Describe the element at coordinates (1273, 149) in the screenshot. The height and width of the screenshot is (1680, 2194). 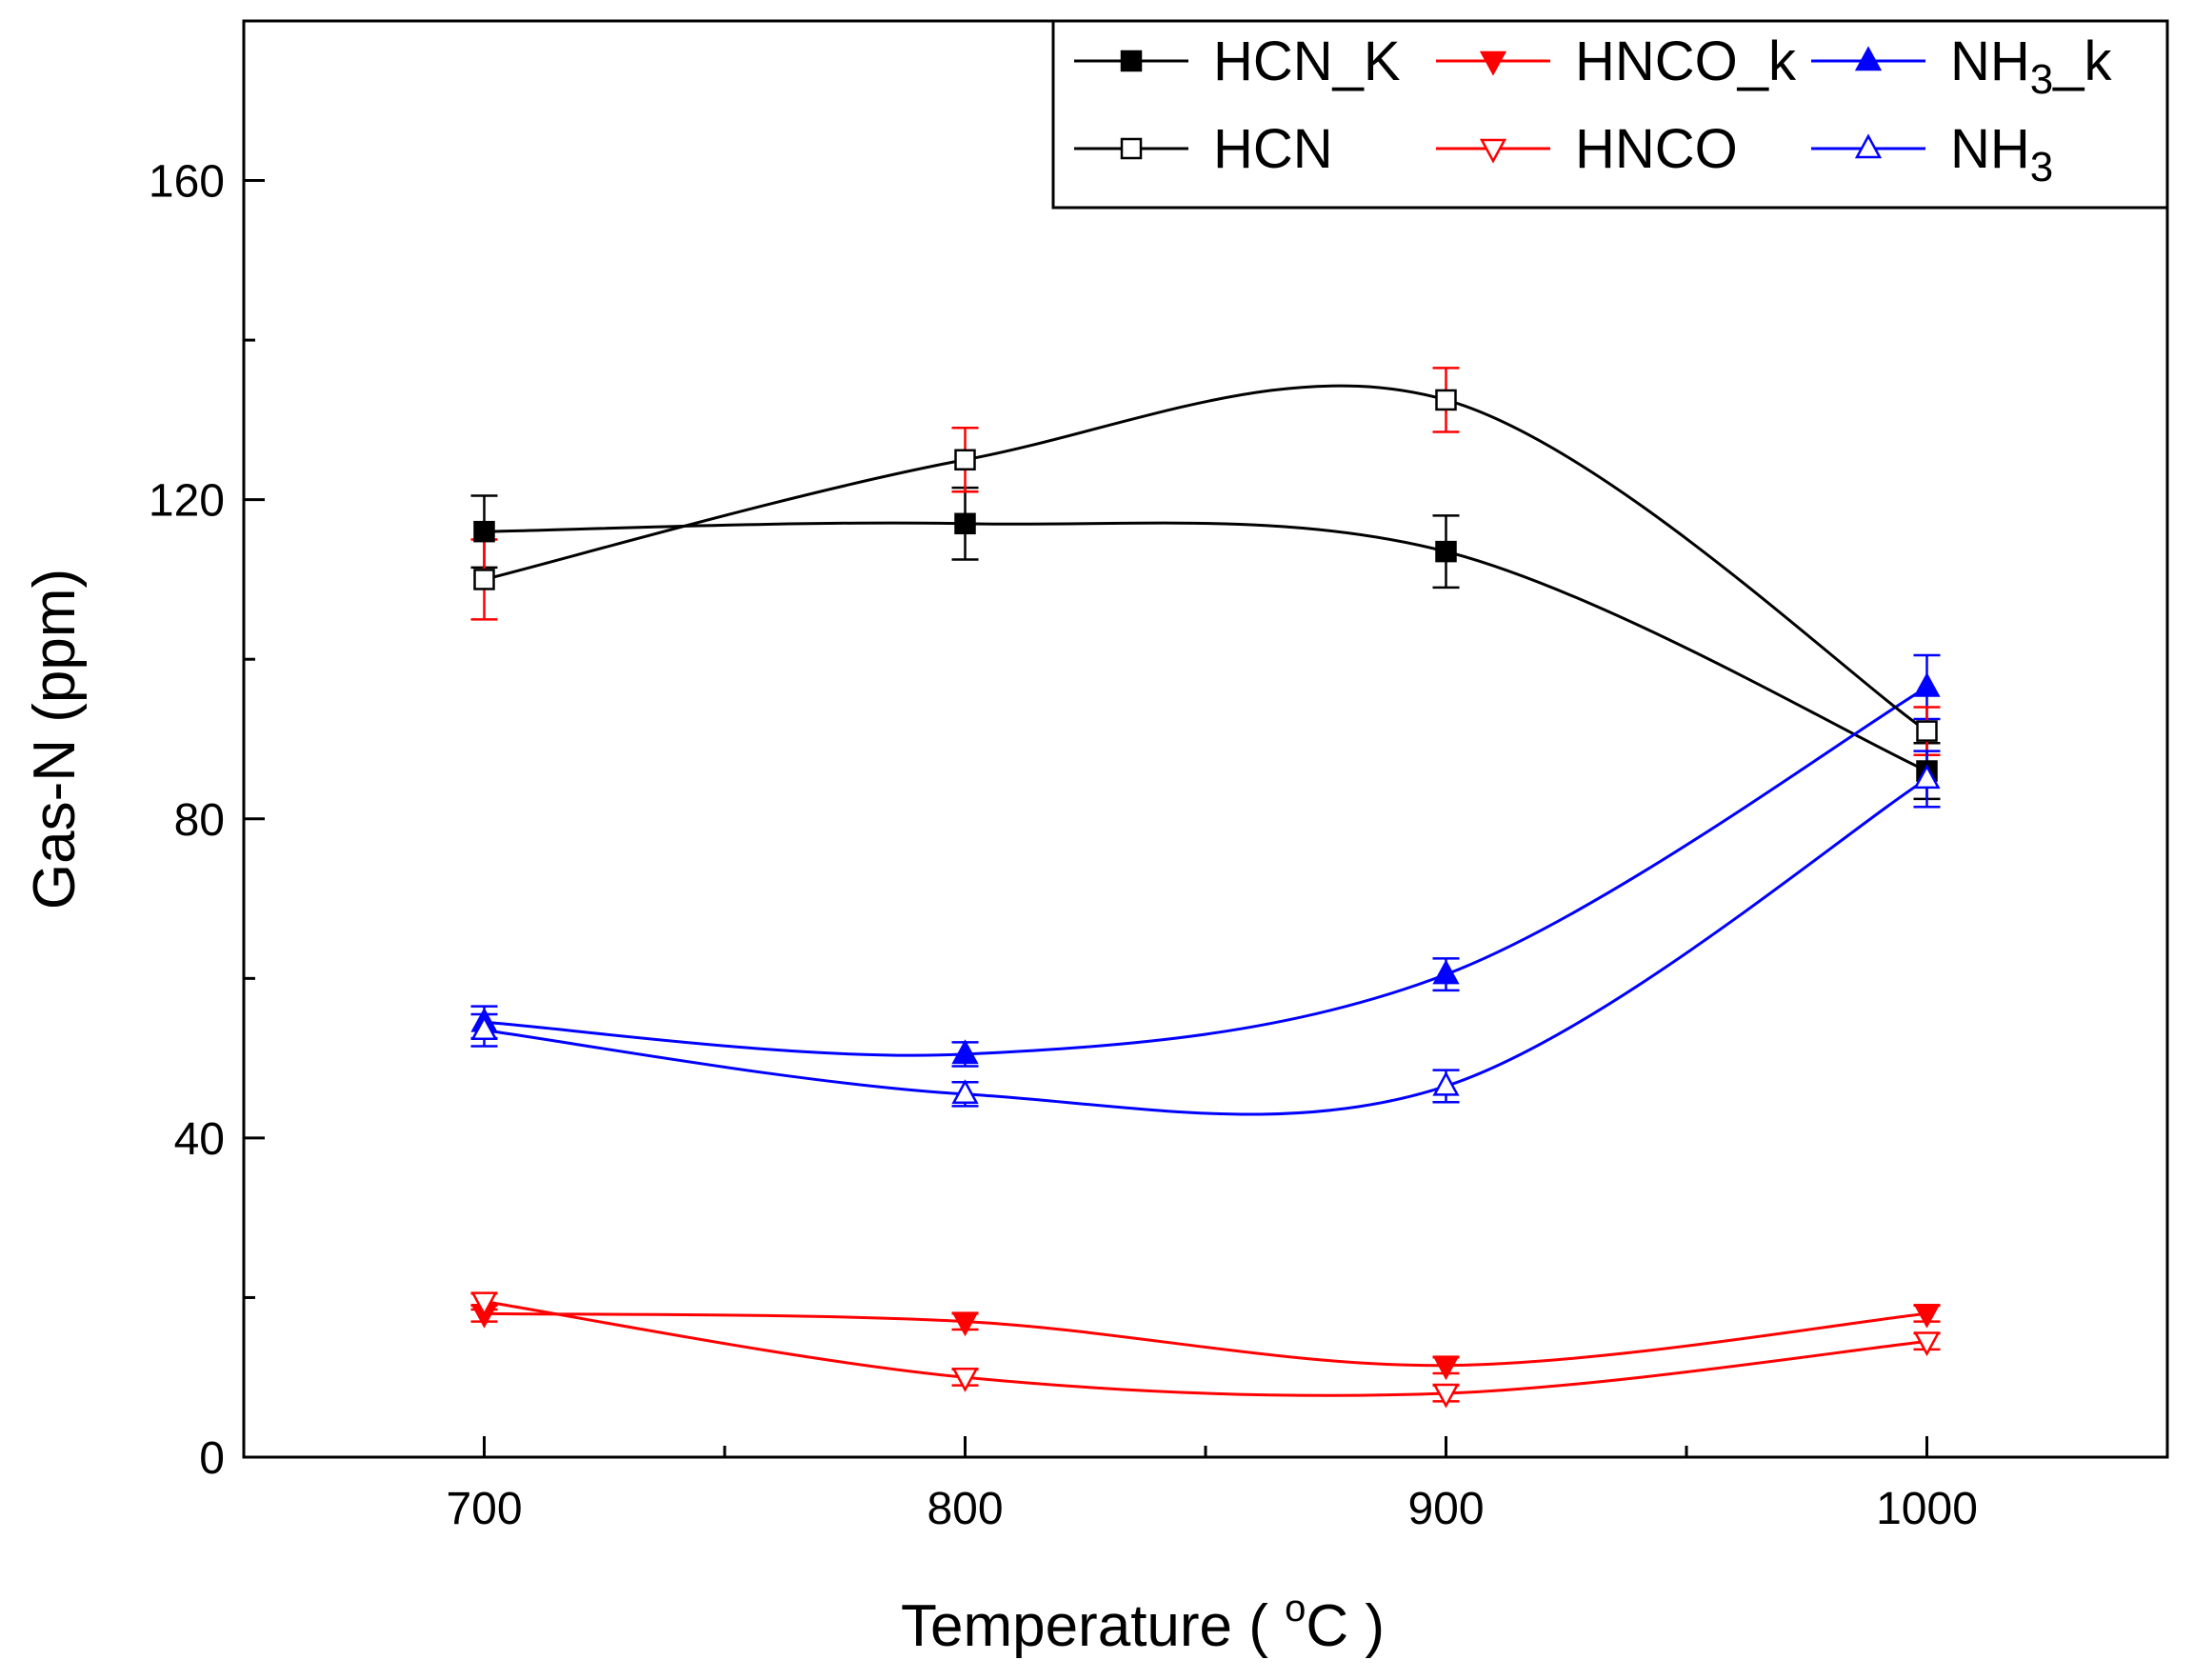
I see `legend-label-hcn: HCN` at that location.